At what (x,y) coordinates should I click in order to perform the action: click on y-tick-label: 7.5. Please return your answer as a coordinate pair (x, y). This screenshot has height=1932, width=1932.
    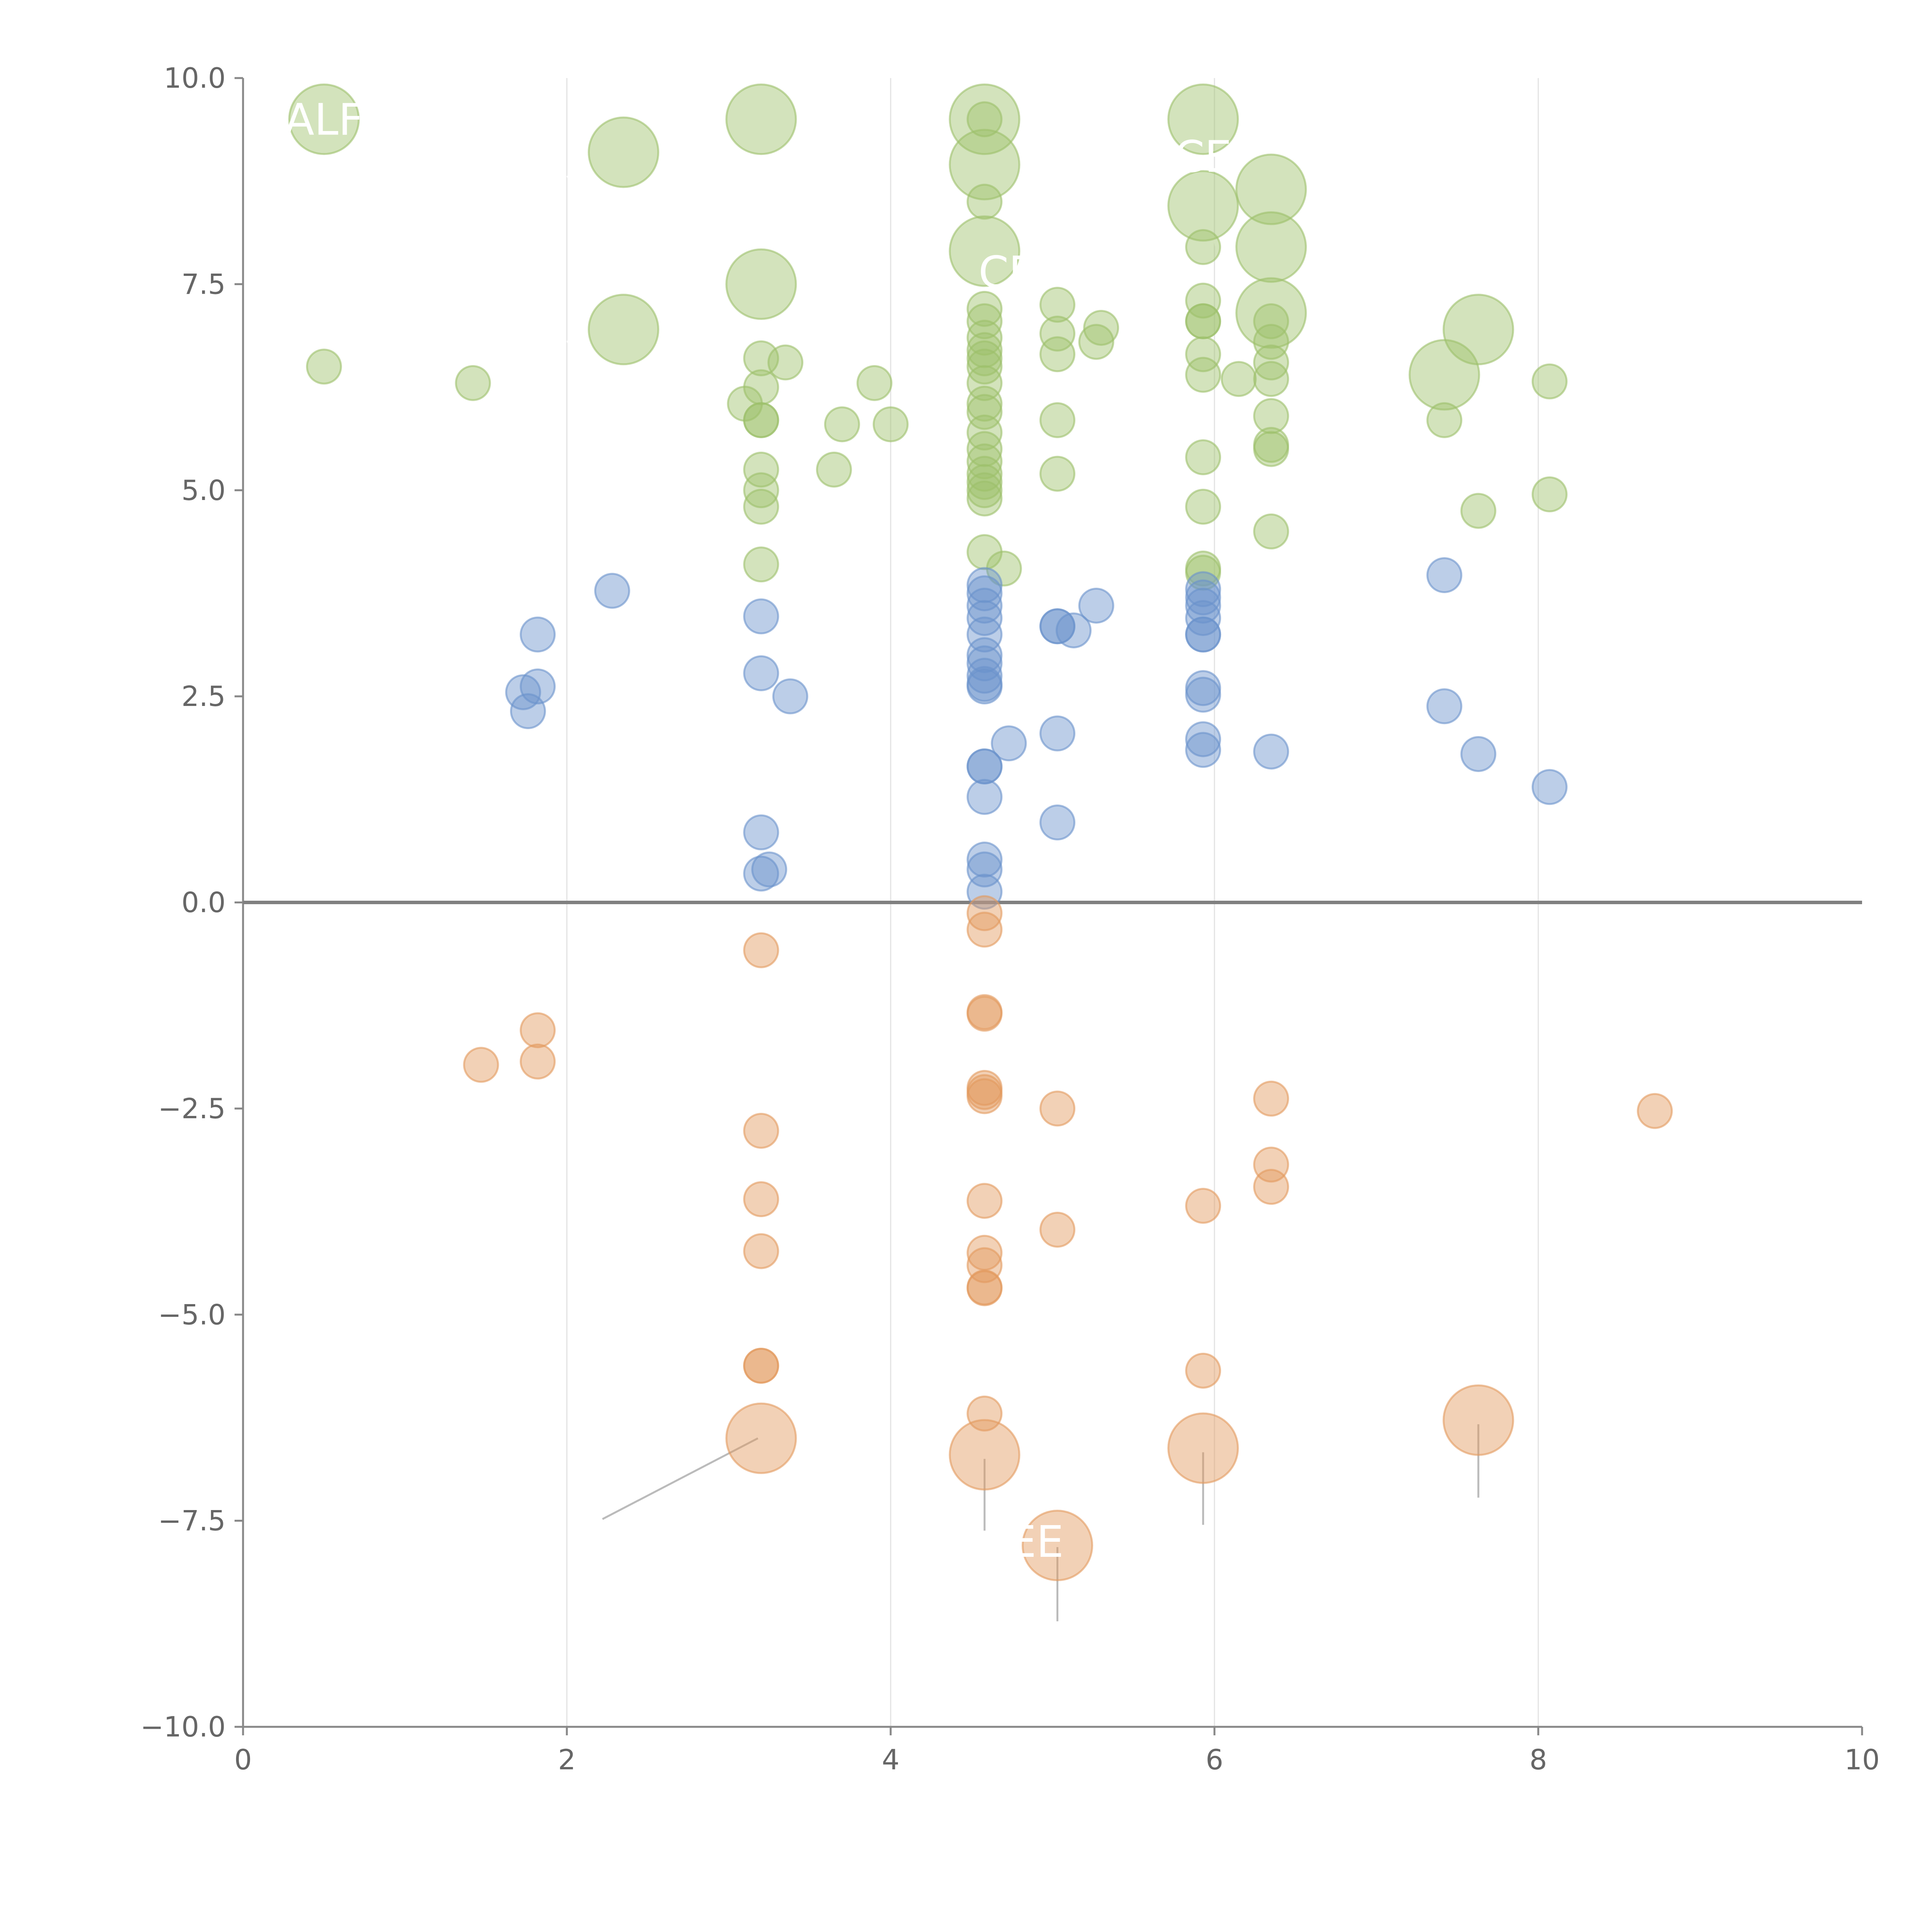
    Looking at the image, I should click on (204, 284).